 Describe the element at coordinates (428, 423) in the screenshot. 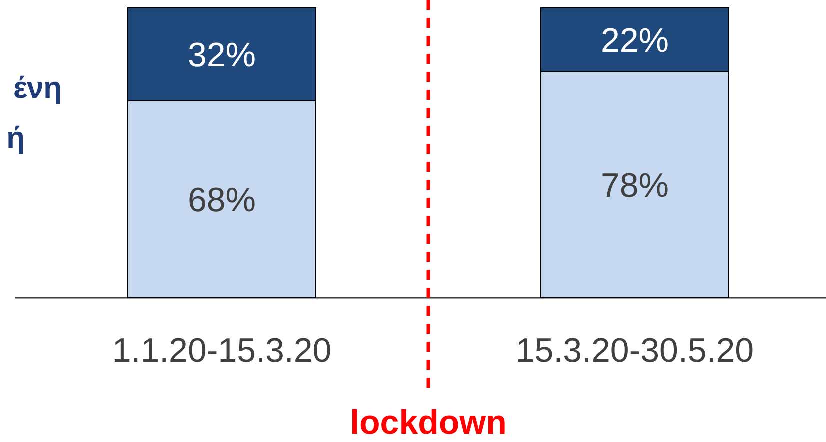

I see `text: lockdown` at that location.